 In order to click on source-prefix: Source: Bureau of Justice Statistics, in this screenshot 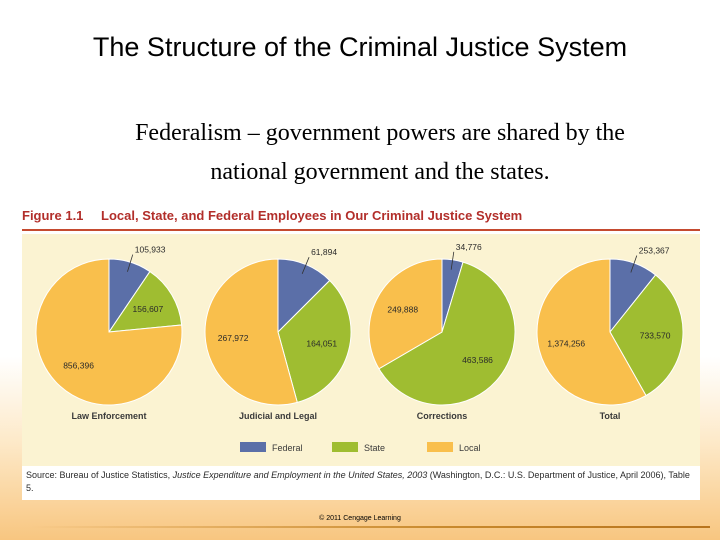, I will do `click(99, 475)`.